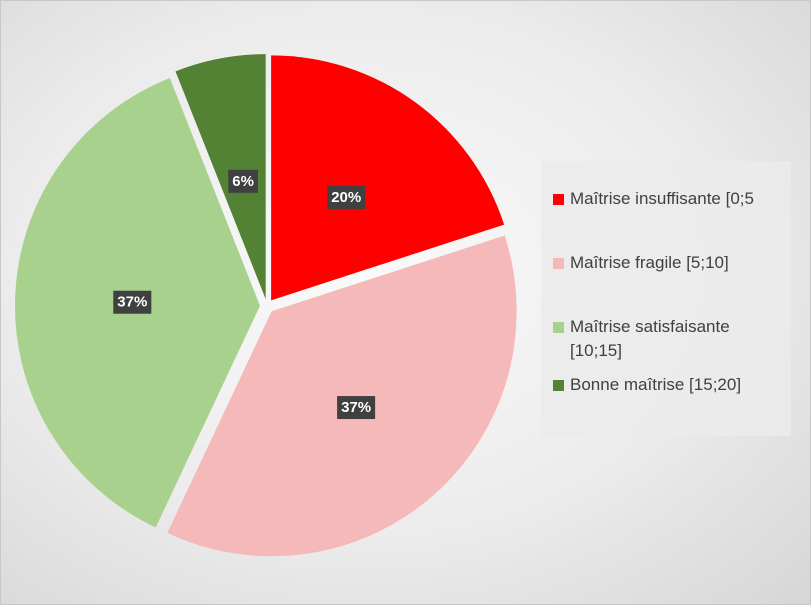 This screenshot has height=605, width=811. I want to click on data-label: 6%, so click(243, 181).